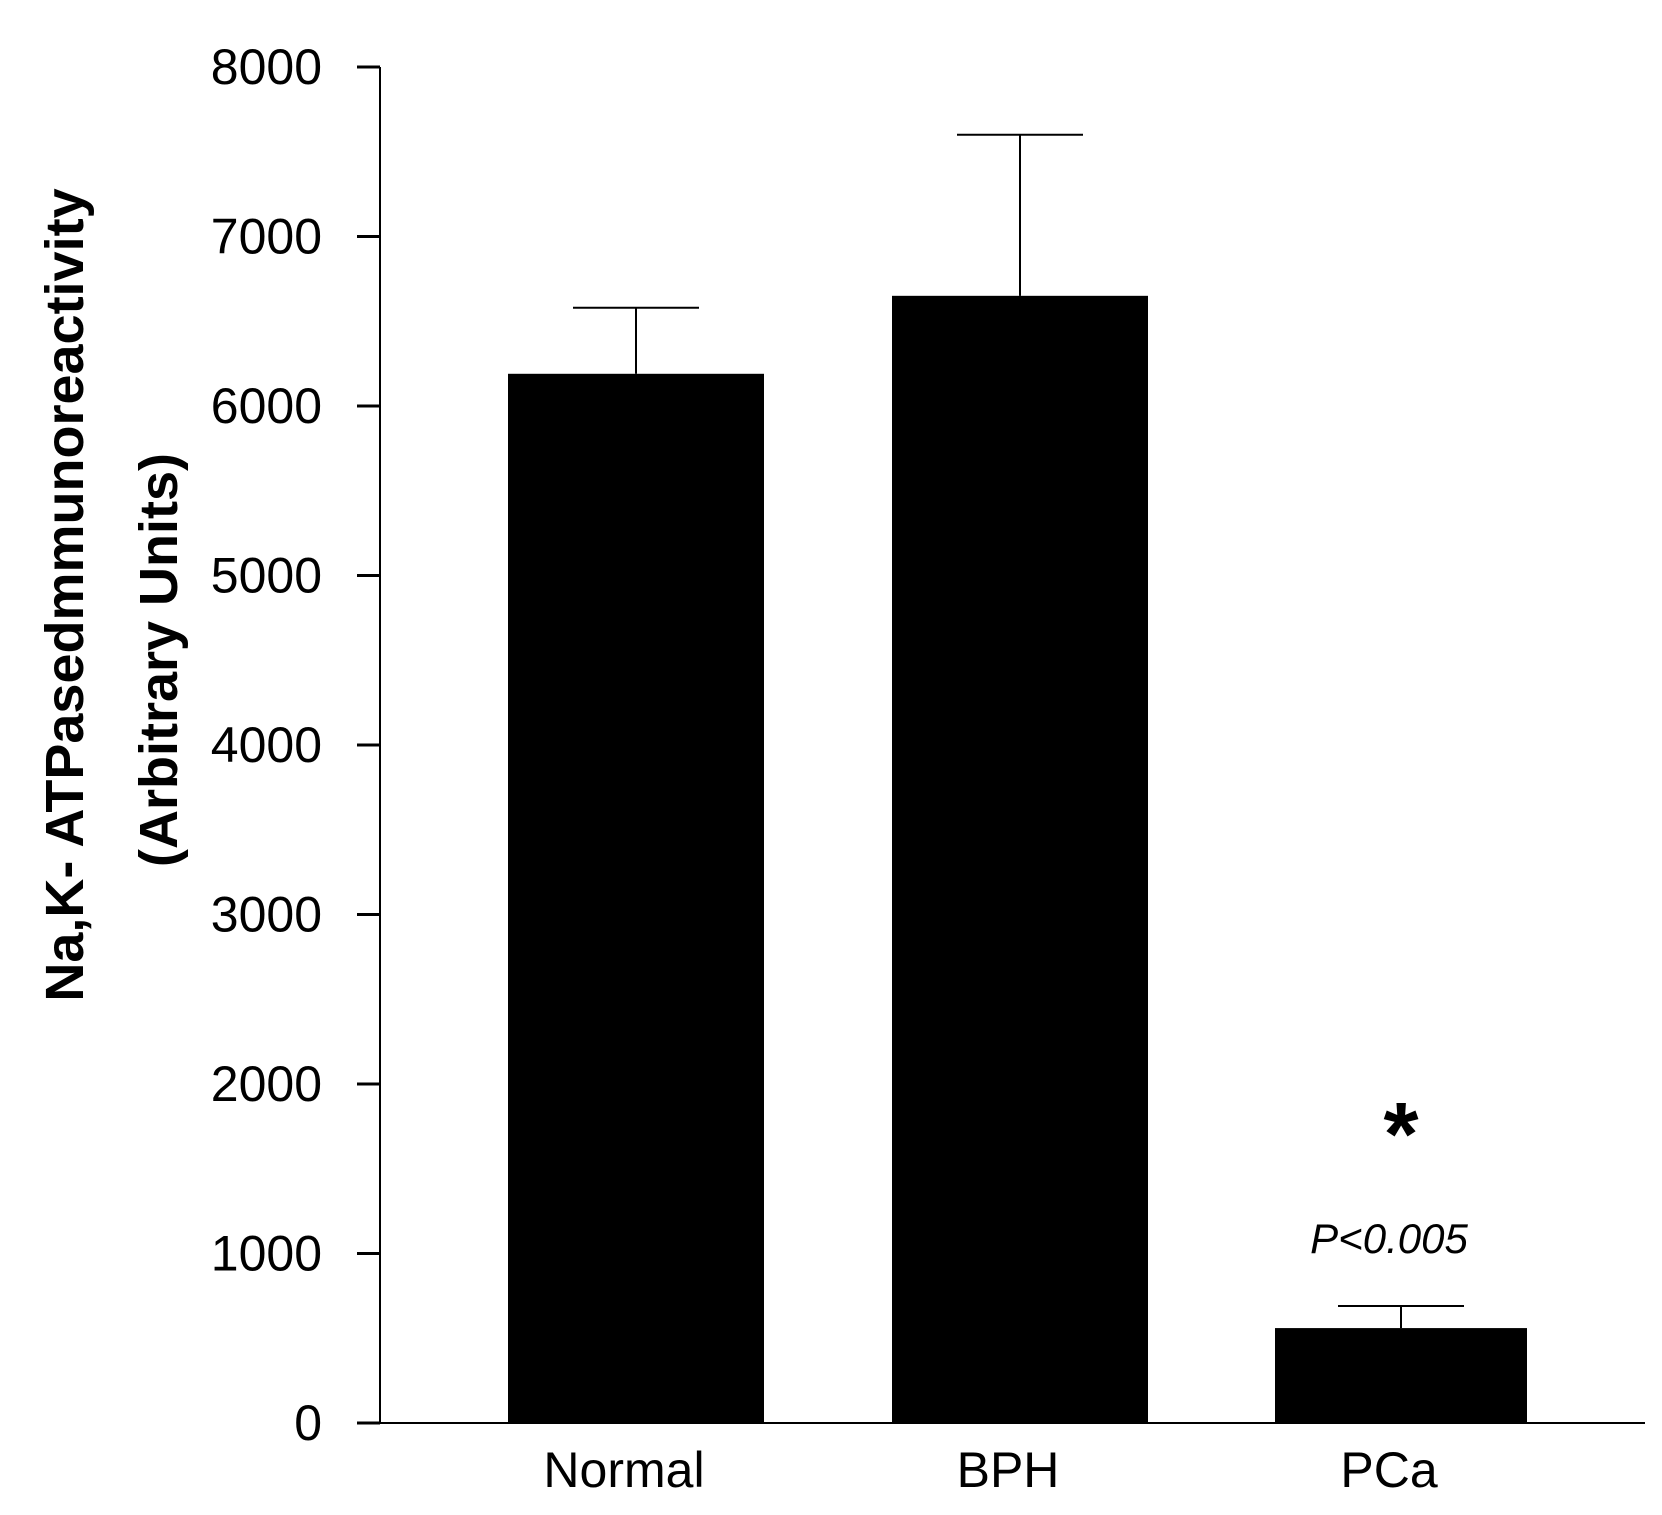 The width and height of the screenshot is (1662, 1515). Describe the element at coordinates (266, 576) in the screenshot. I see `y-tick-label: 5000` at that location.